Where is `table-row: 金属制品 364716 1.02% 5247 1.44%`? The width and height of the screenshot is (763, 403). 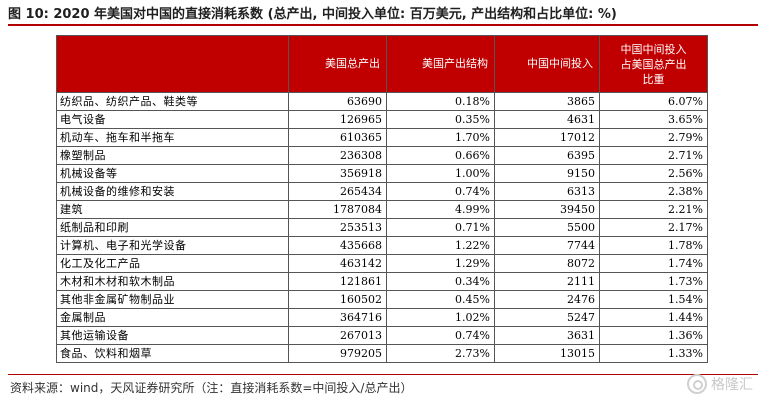
table-row: 金属制品 364716 1.02% 5247 1.44% is located at coordinates (382, 317).